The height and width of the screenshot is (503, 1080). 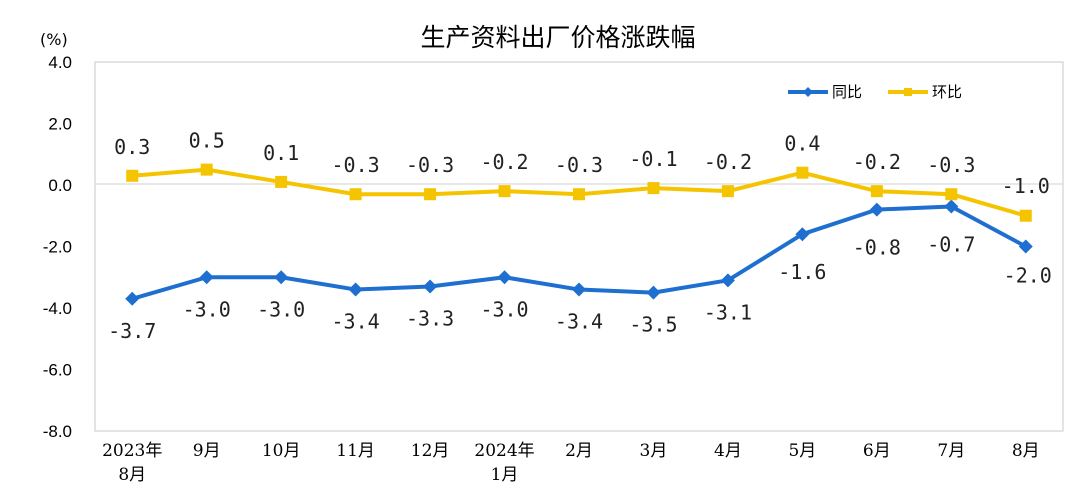 What do you see at coordinates (557, 37) in the screenshot?
I see `chart-title: 生产资料出厂价格涨跌幅` at bounding box center [557, 37].